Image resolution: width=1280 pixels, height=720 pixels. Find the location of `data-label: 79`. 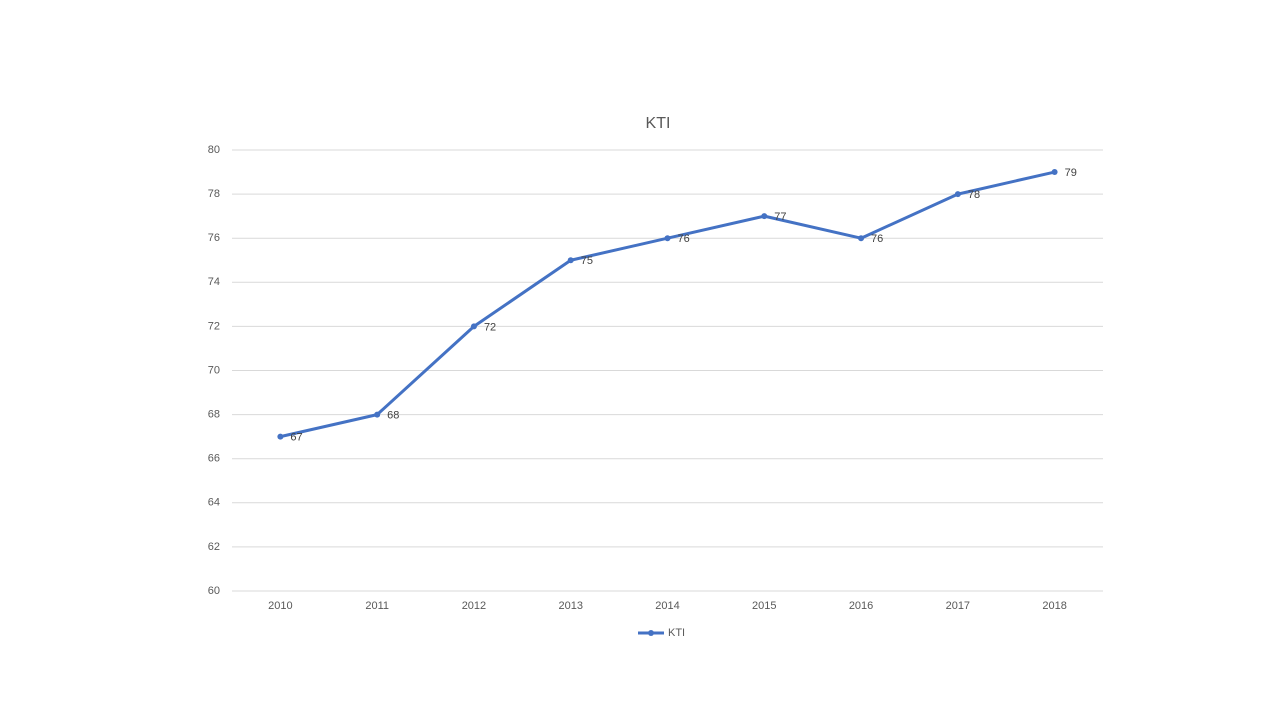

data-label: 79 is located at coordinates (1071, 173).